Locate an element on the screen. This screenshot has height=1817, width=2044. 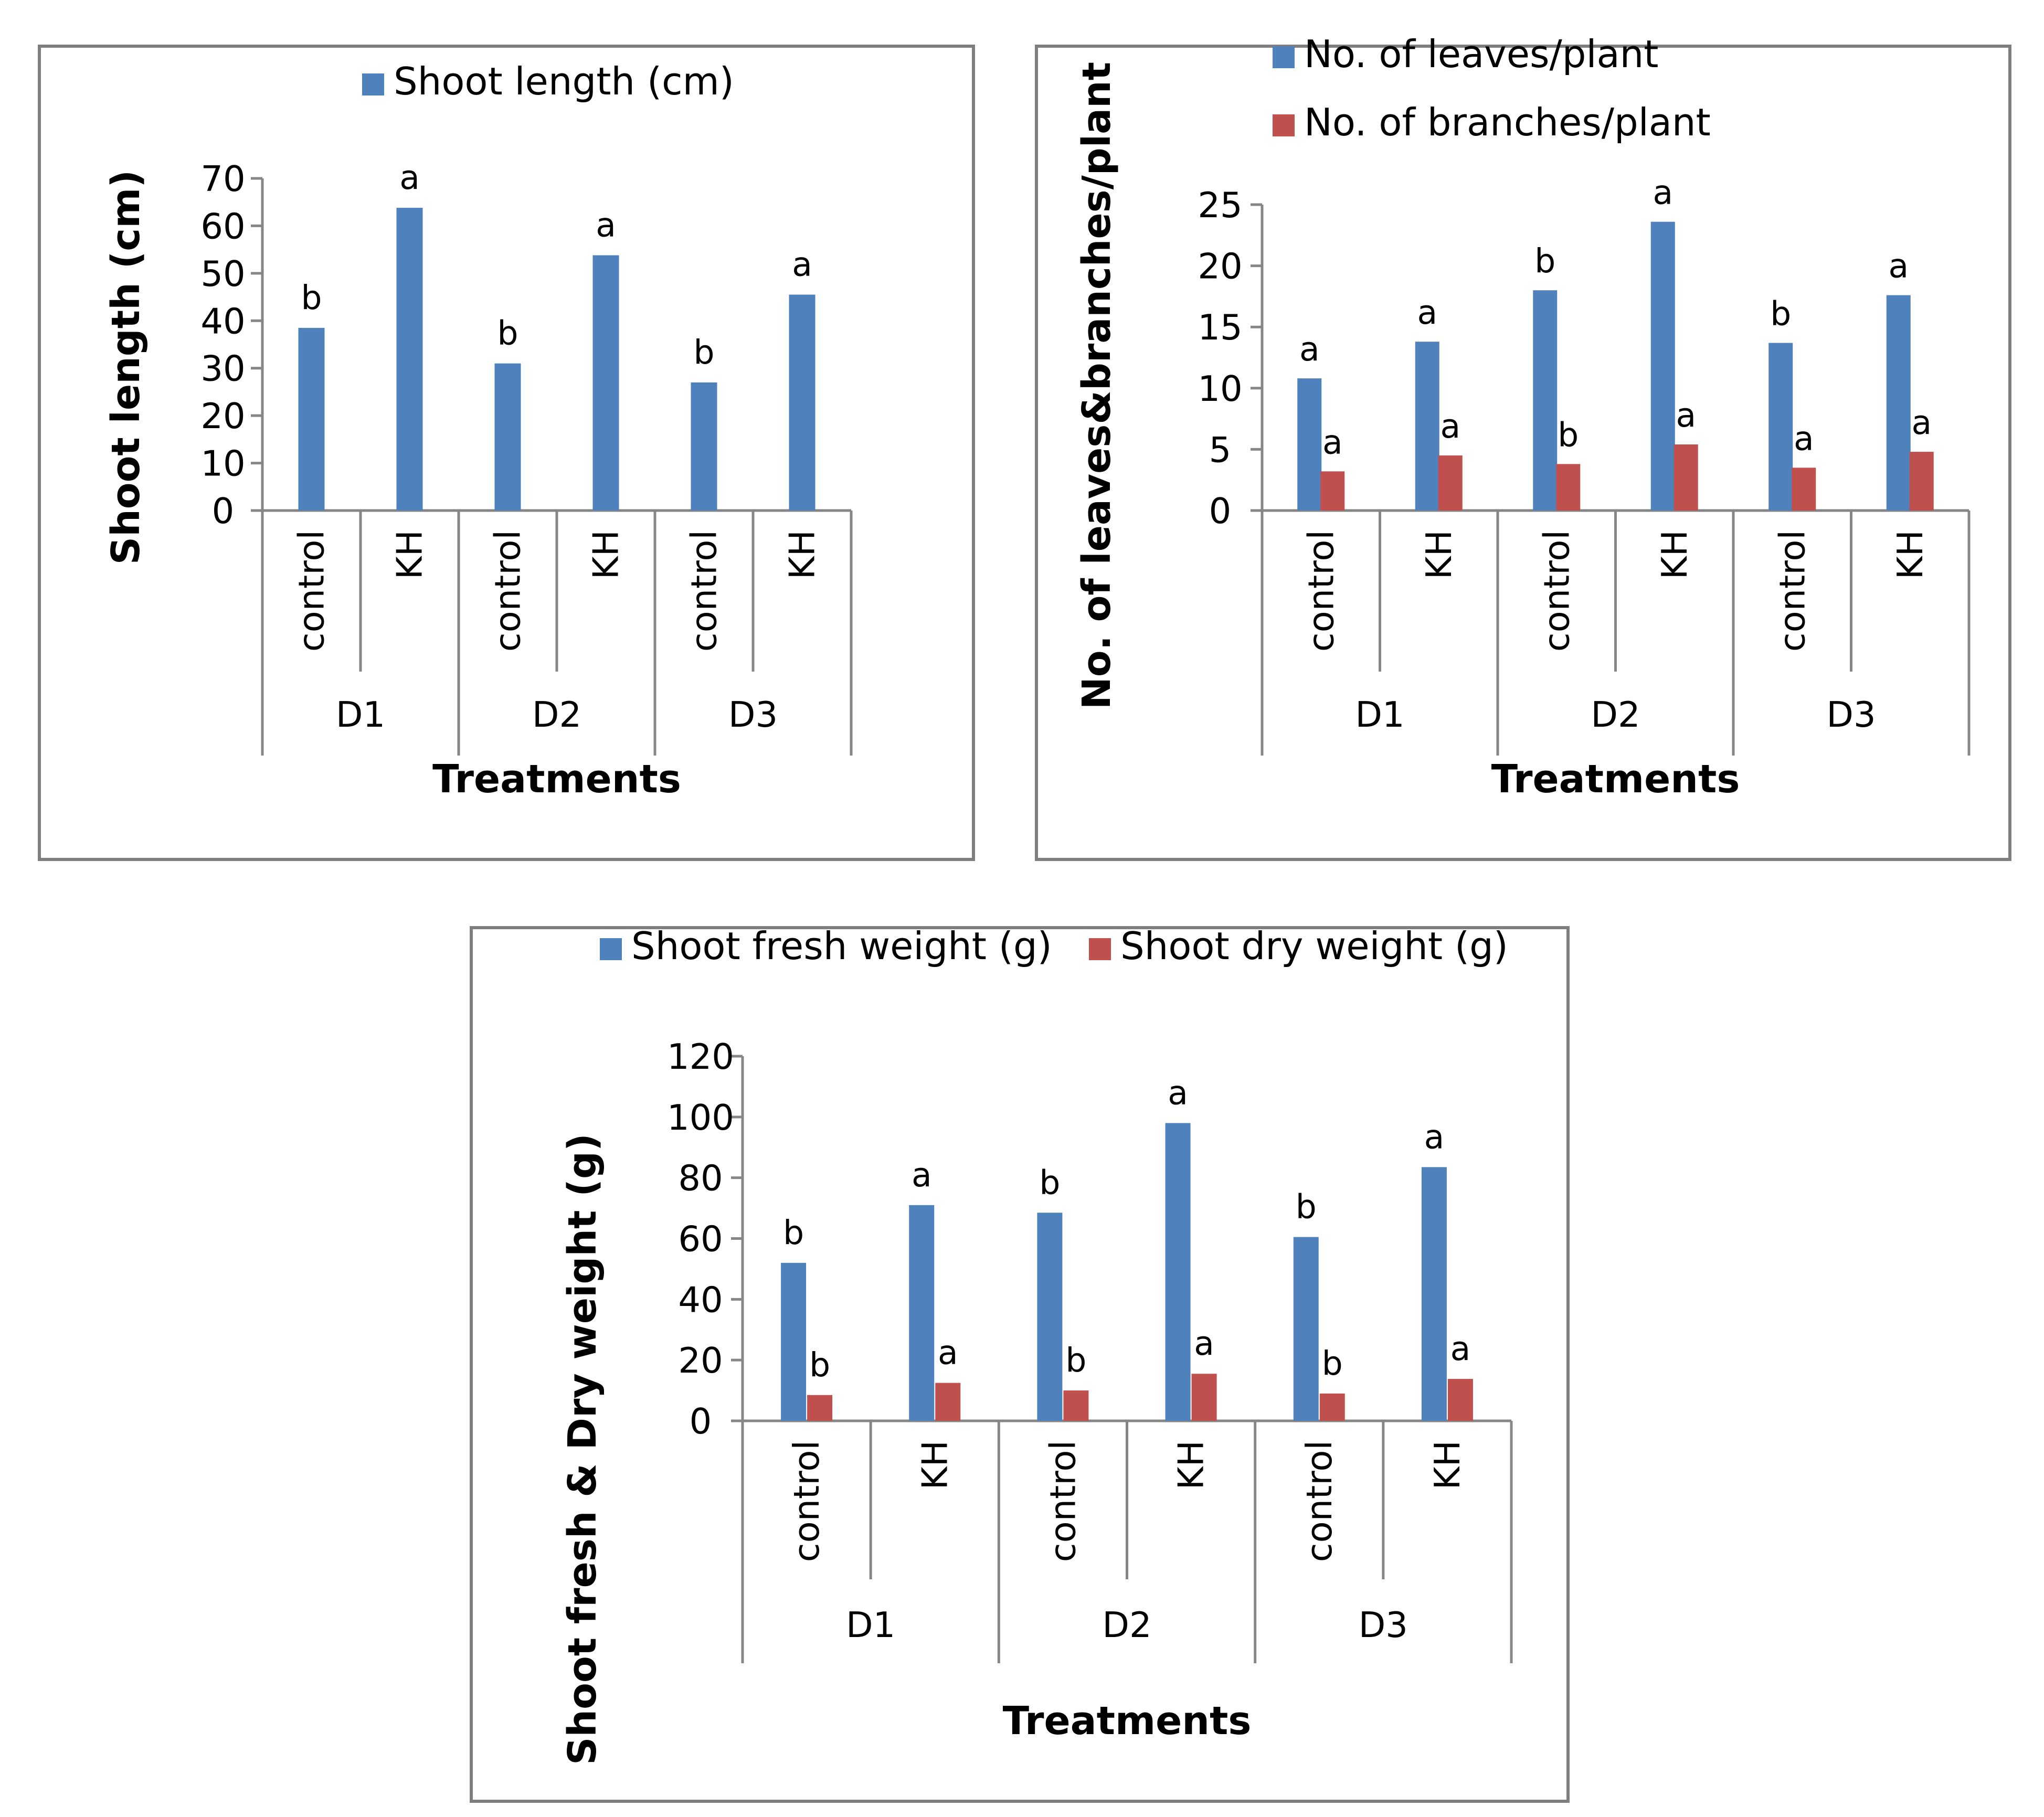
legend-label: No. of leaves/plant is located at coordinates (1482, 54).